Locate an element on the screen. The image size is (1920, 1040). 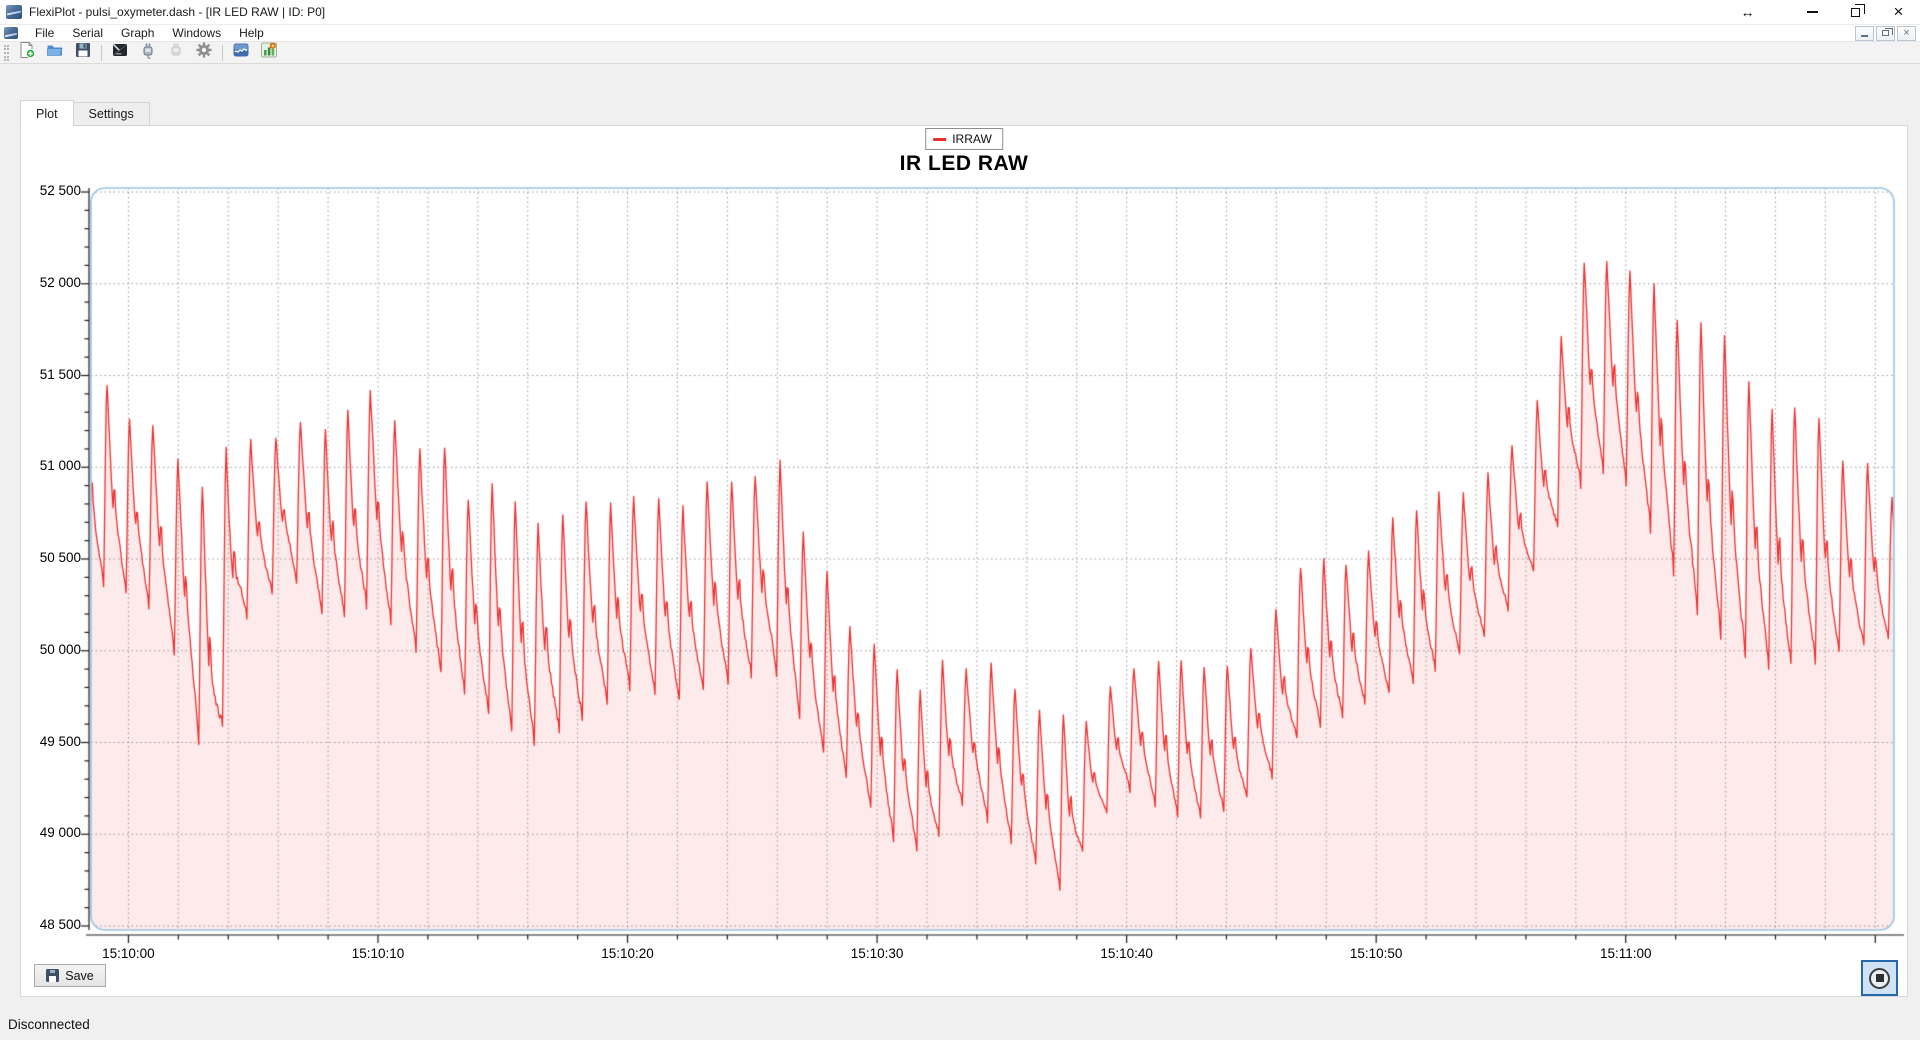
x-tick-label: 15:10:20 is located at coordinates (627, 953).